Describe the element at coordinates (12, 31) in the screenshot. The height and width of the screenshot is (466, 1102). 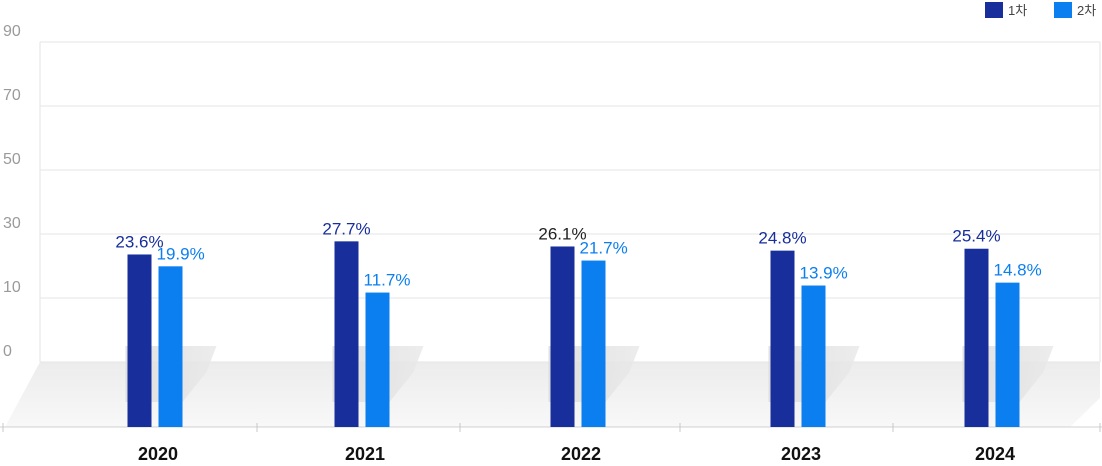
I see `y-tick-label: 90` at that location.